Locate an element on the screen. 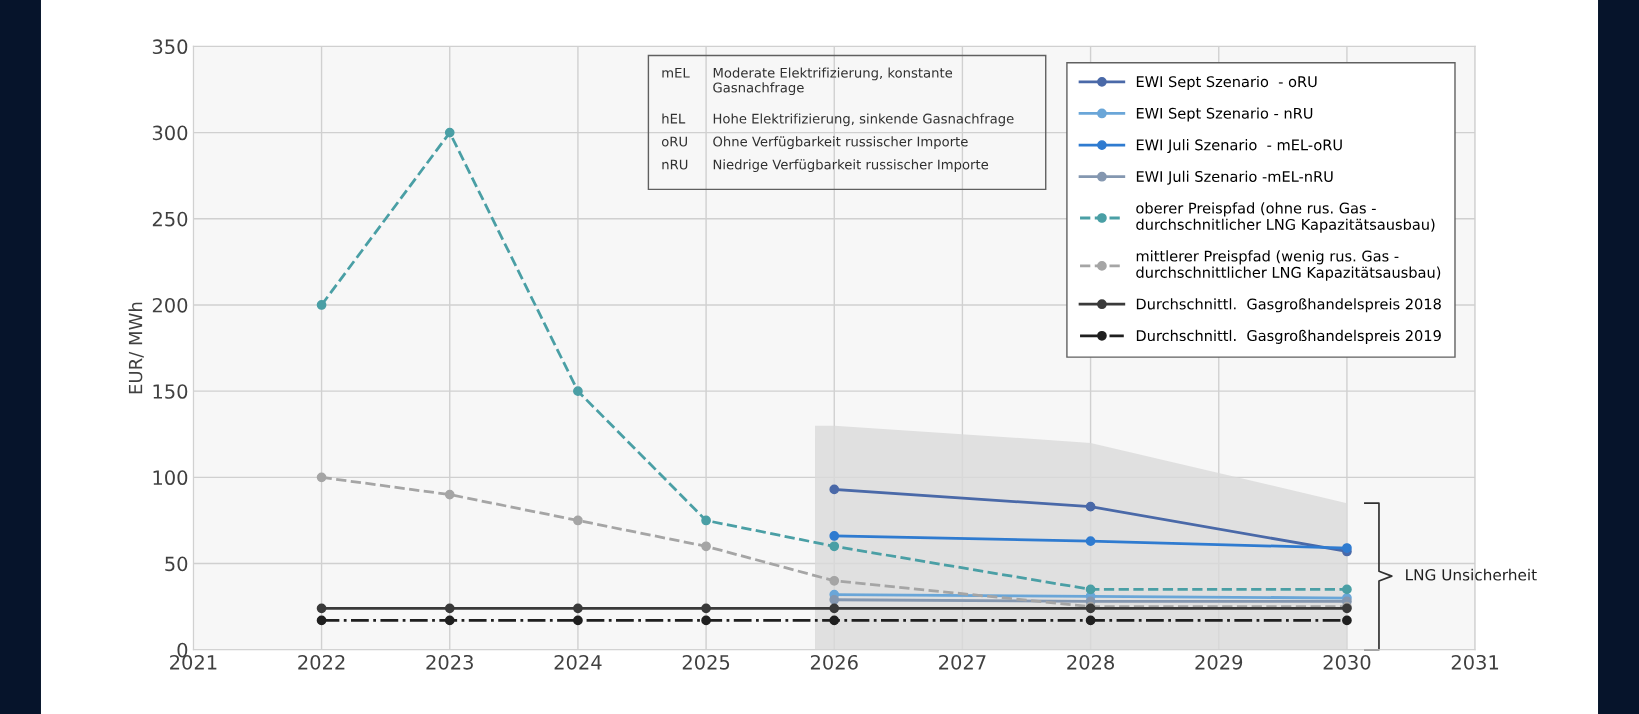 The image size is (1639, 714). y-tick-label: 300 is located at coordinates (170, 133).